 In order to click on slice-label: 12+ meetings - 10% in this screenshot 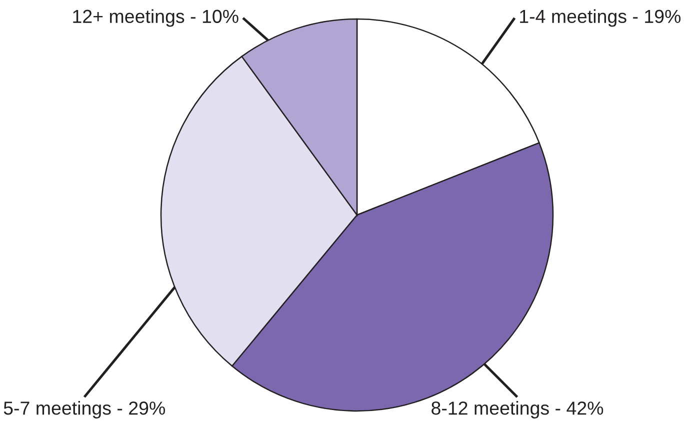, I will do `click(155, 18)`.